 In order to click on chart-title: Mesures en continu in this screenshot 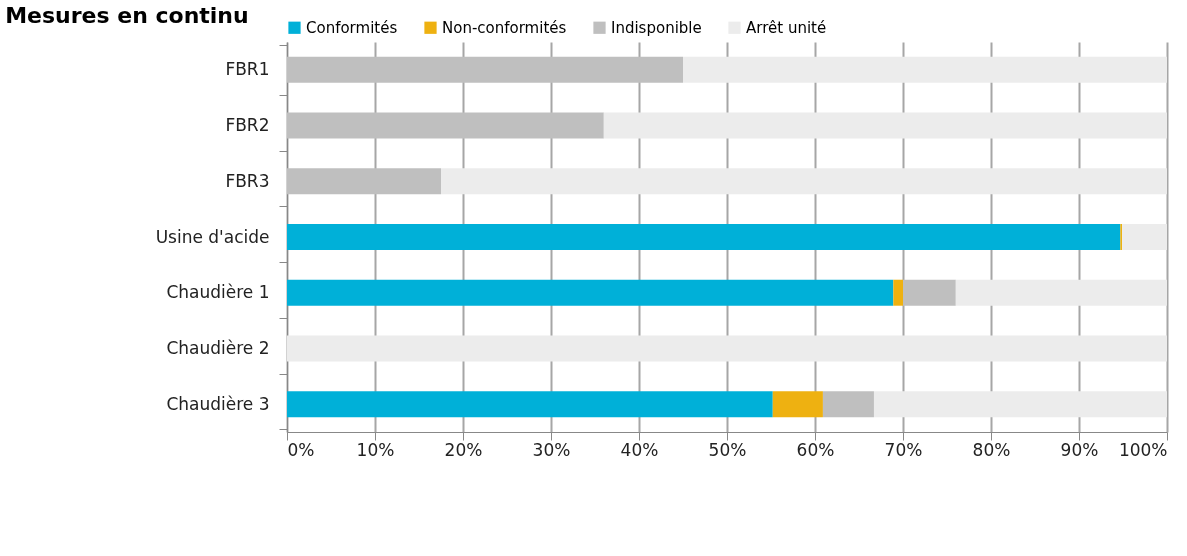, I will do `click(127, 15)`.